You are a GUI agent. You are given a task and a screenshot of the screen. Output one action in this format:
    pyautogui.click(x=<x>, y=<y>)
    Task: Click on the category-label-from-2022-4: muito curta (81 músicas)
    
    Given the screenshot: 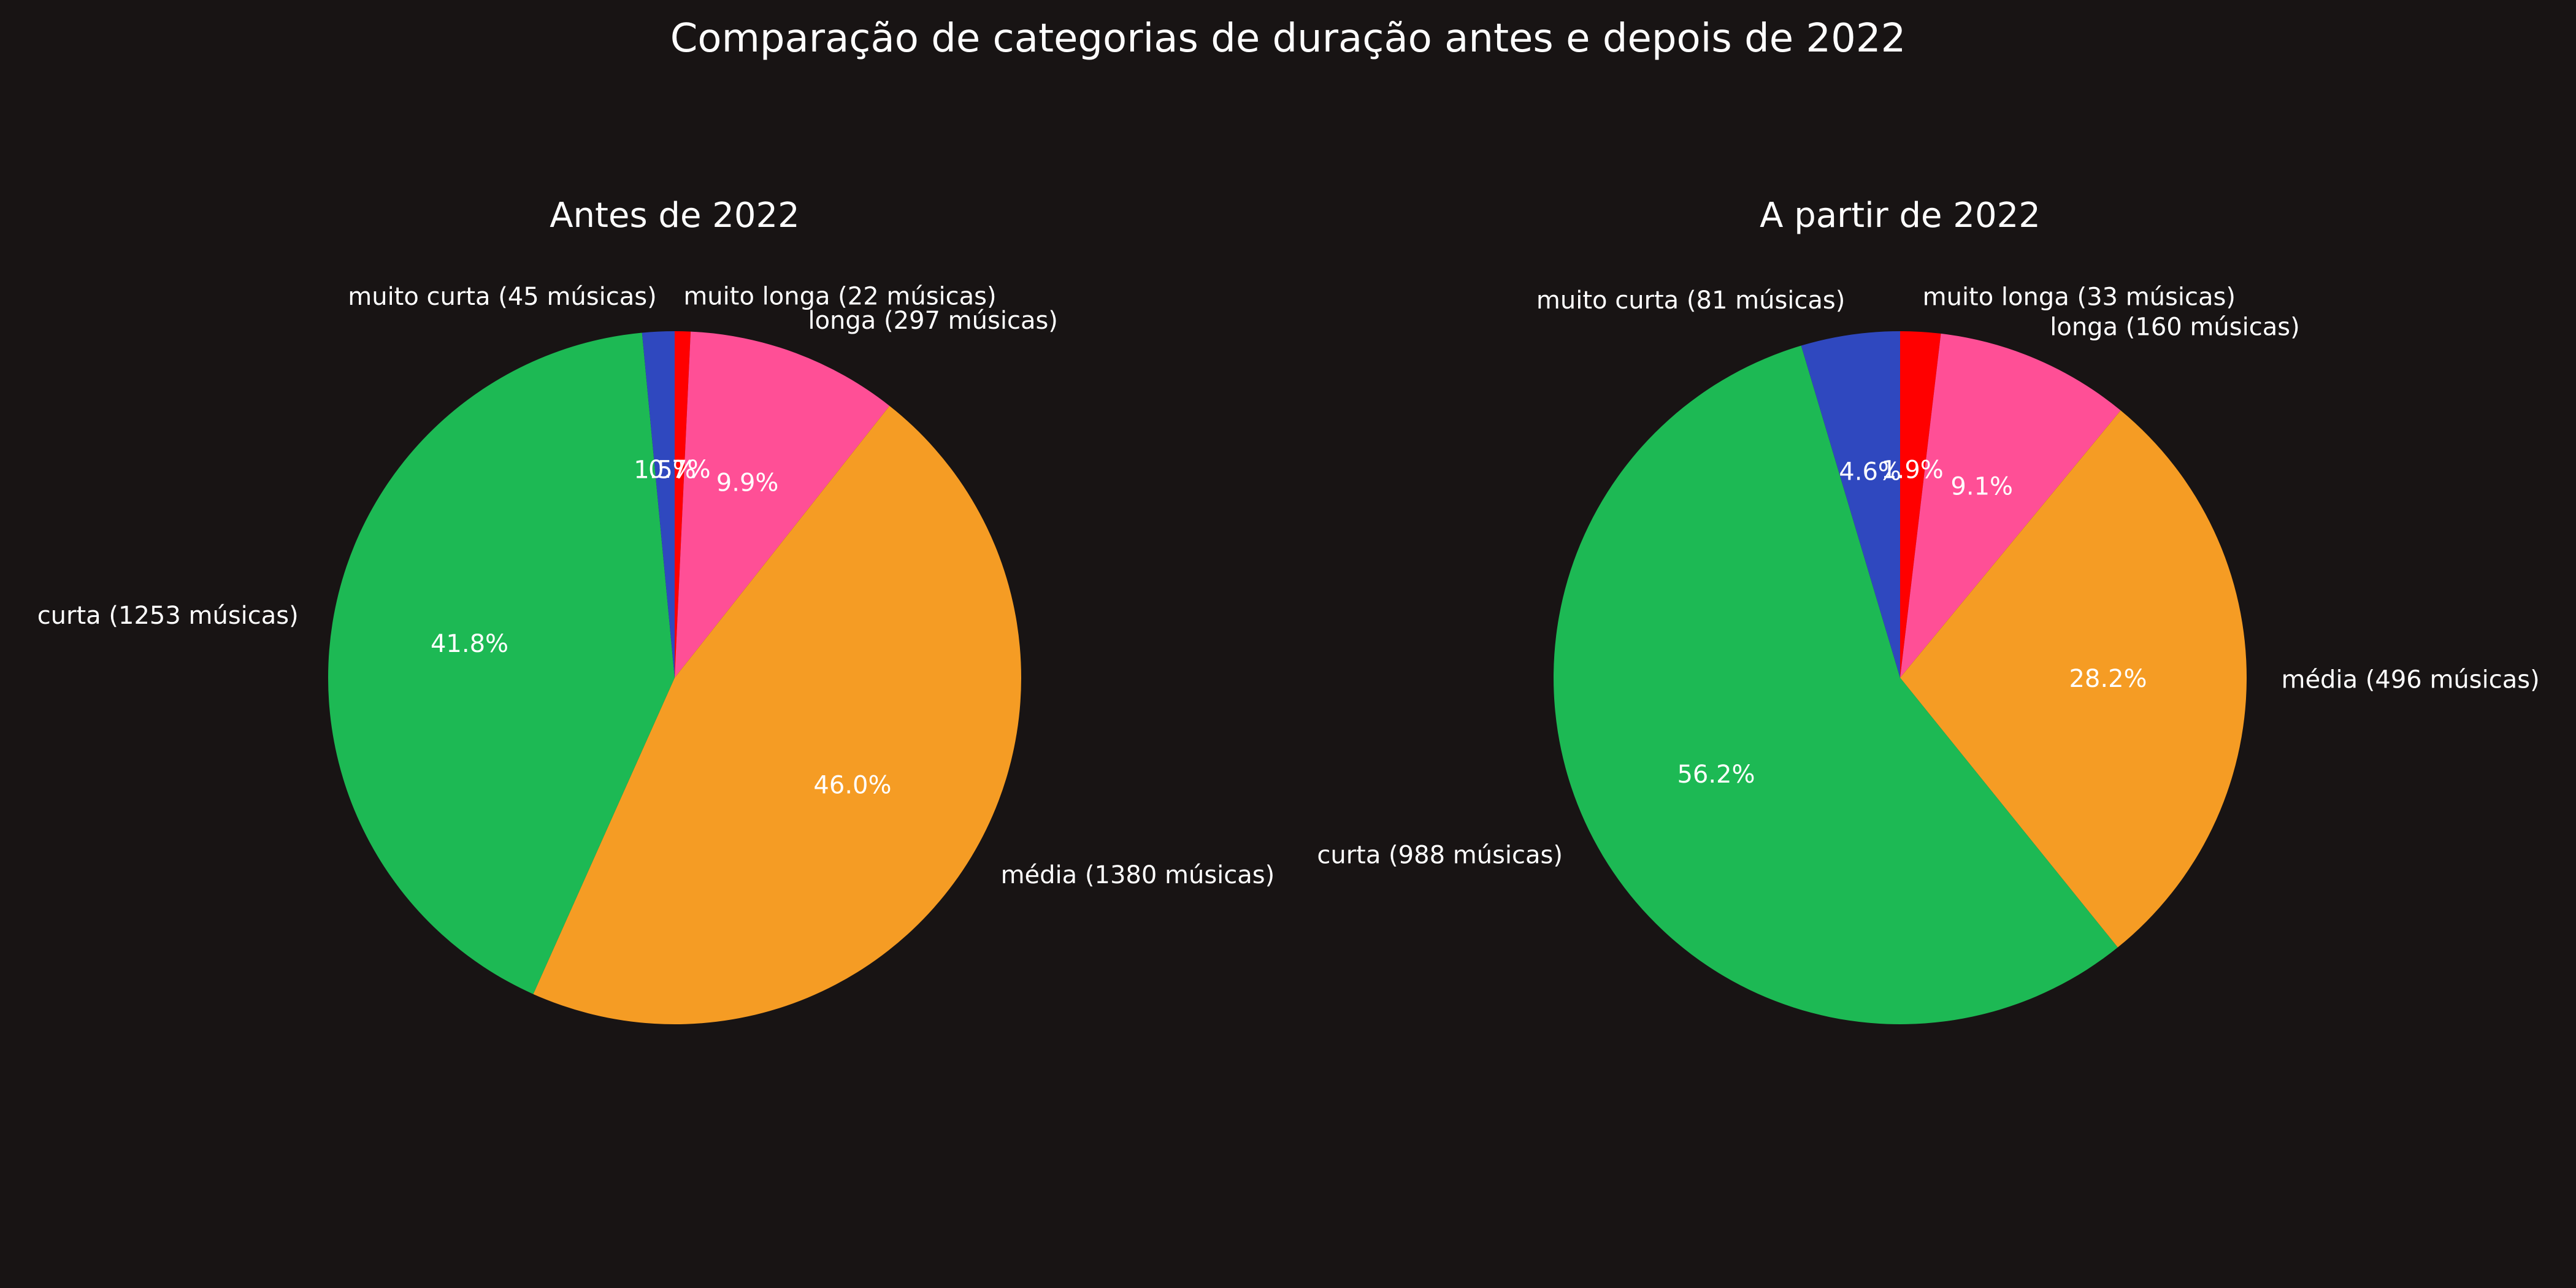 What is the action you would take?
    pyautogui.click(x=1690, y=300)
    